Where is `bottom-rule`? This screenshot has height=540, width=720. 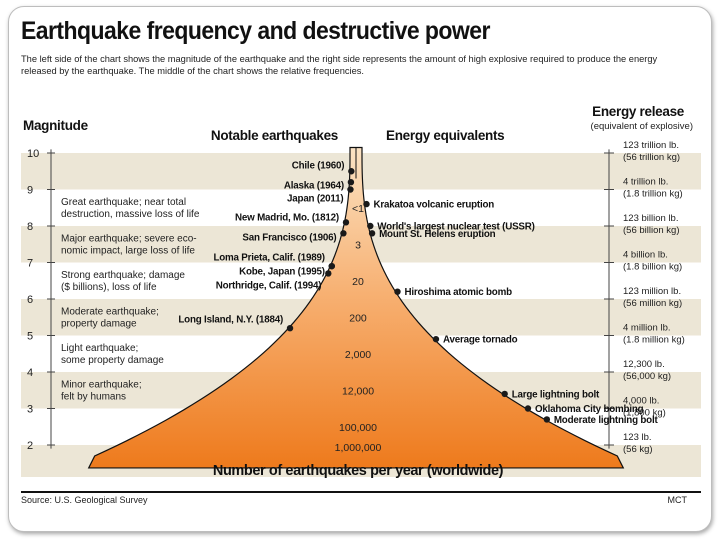
bottom-rule is located at coordinates (361, 492).